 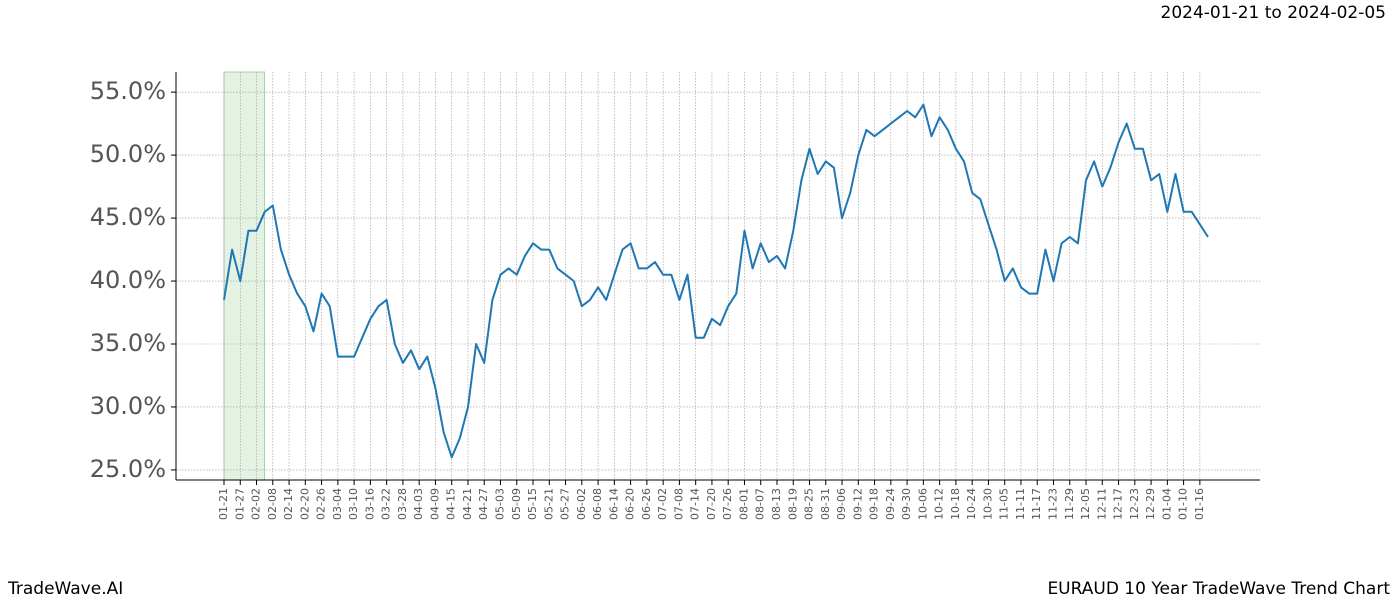 I want to click on x-tick-label: 02-08, so click(x=272, y=504).